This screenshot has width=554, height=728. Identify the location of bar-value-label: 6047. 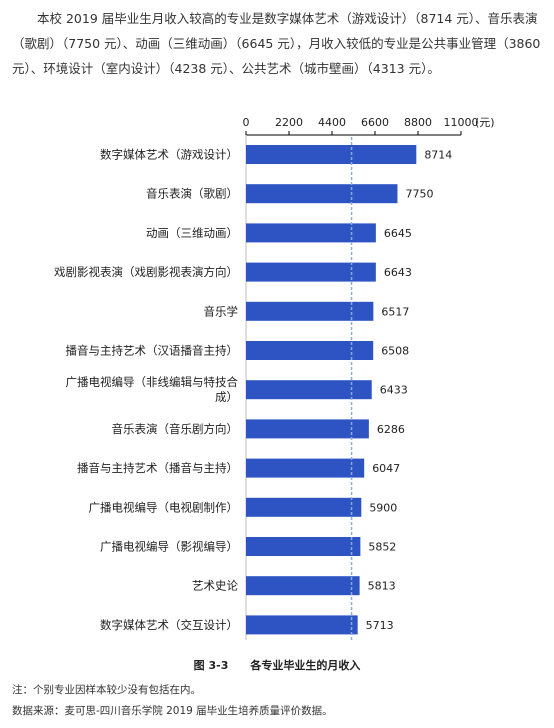
(386, 468).